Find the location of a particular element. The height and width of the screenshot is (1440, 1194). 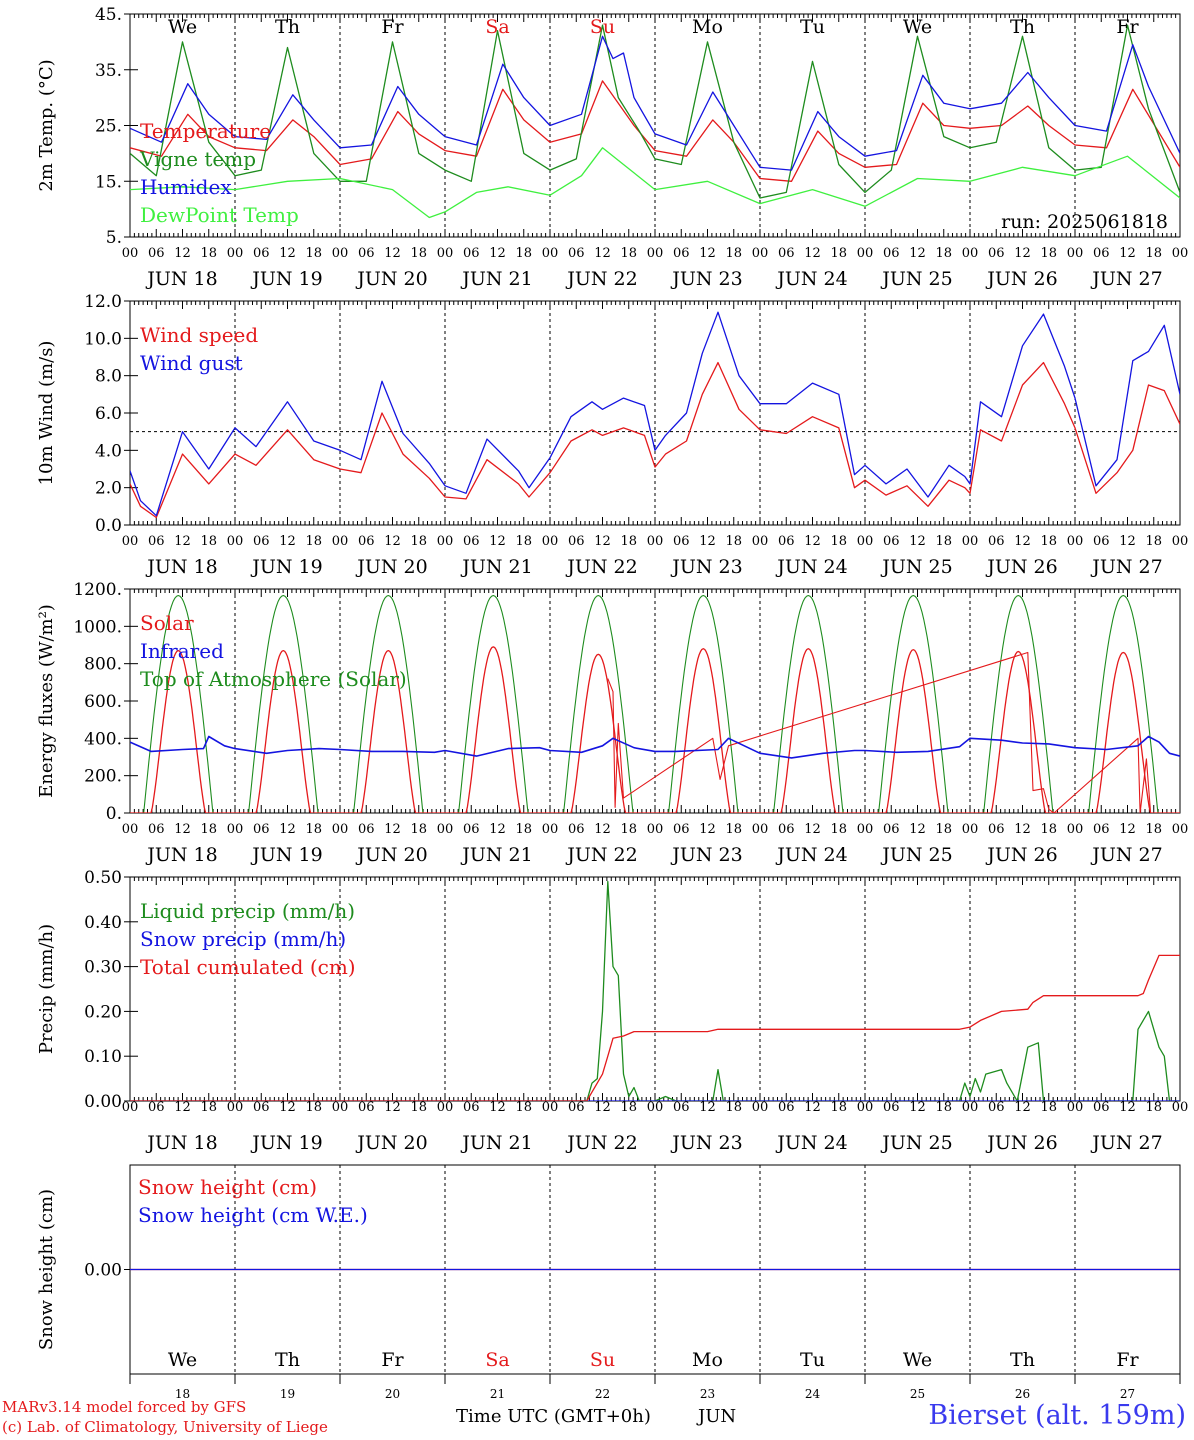

legend-entry-2: Vigne temp is located at coordinates (197, 159).